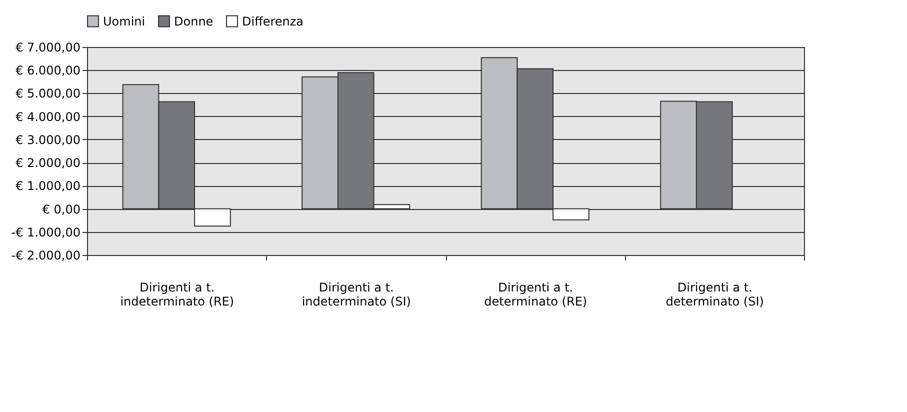 The width and height of the screenshot is (907, 412). Describe the element at coordinates (715, 294) in the screenshot. I see `x-tick-label: Dirigenti a t. determinato (SI)` at that location.